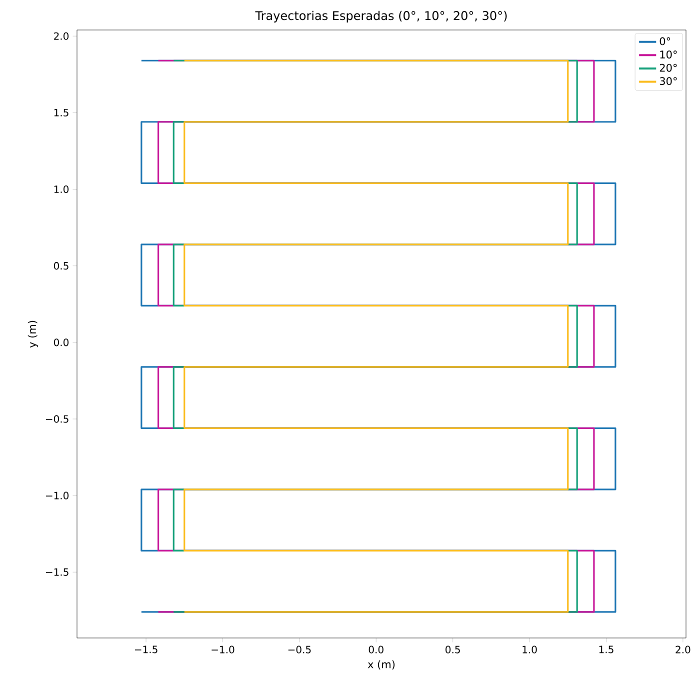  I want to click on legend-label: 10°, so click(668, 54).